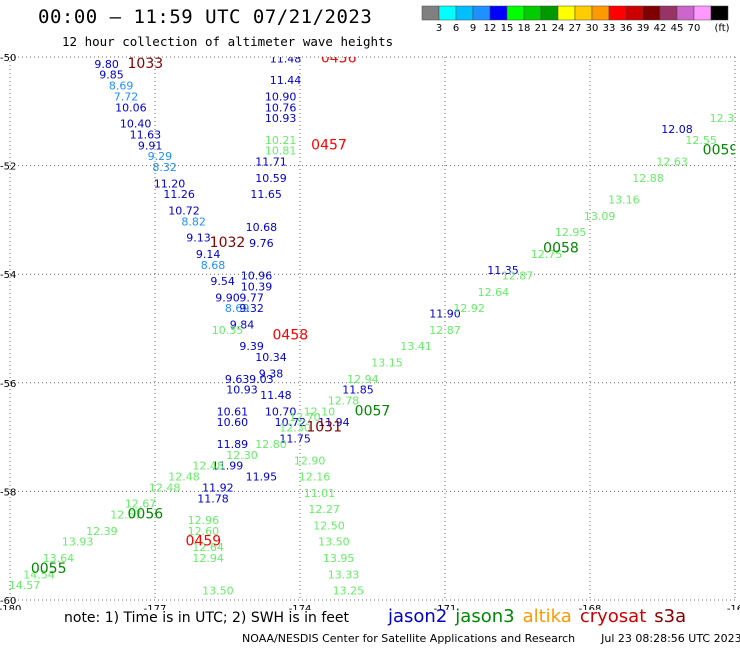 The image size is (740, 650). I want to click on y-tick-label: -54, so click(8, 275).